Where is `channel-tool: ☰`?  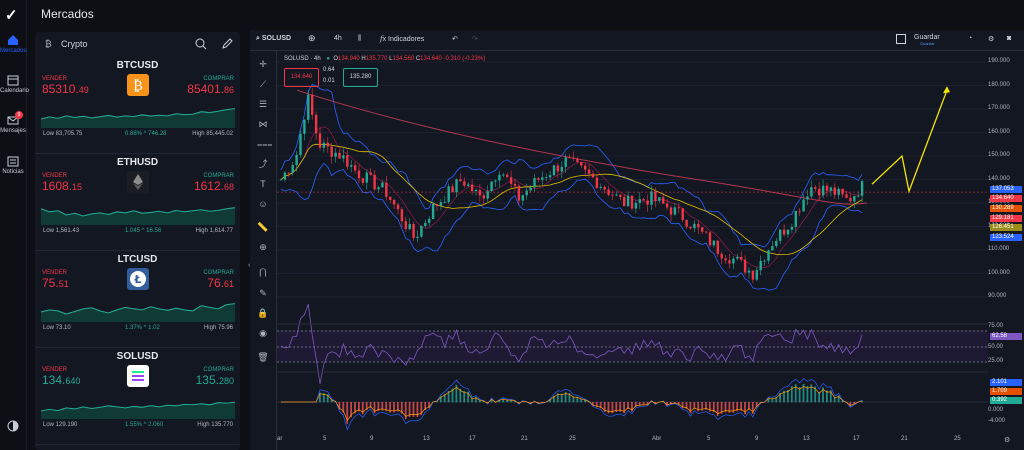 channel-tool: ☰ is located at coordinates (263, 104).